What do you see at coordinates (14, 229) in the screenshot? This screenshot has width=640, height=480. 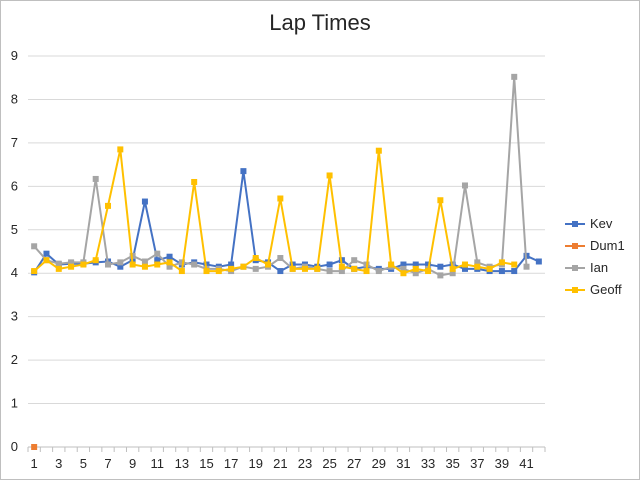 I see `y-tick-label: 5` at bounding box center [14, 229].